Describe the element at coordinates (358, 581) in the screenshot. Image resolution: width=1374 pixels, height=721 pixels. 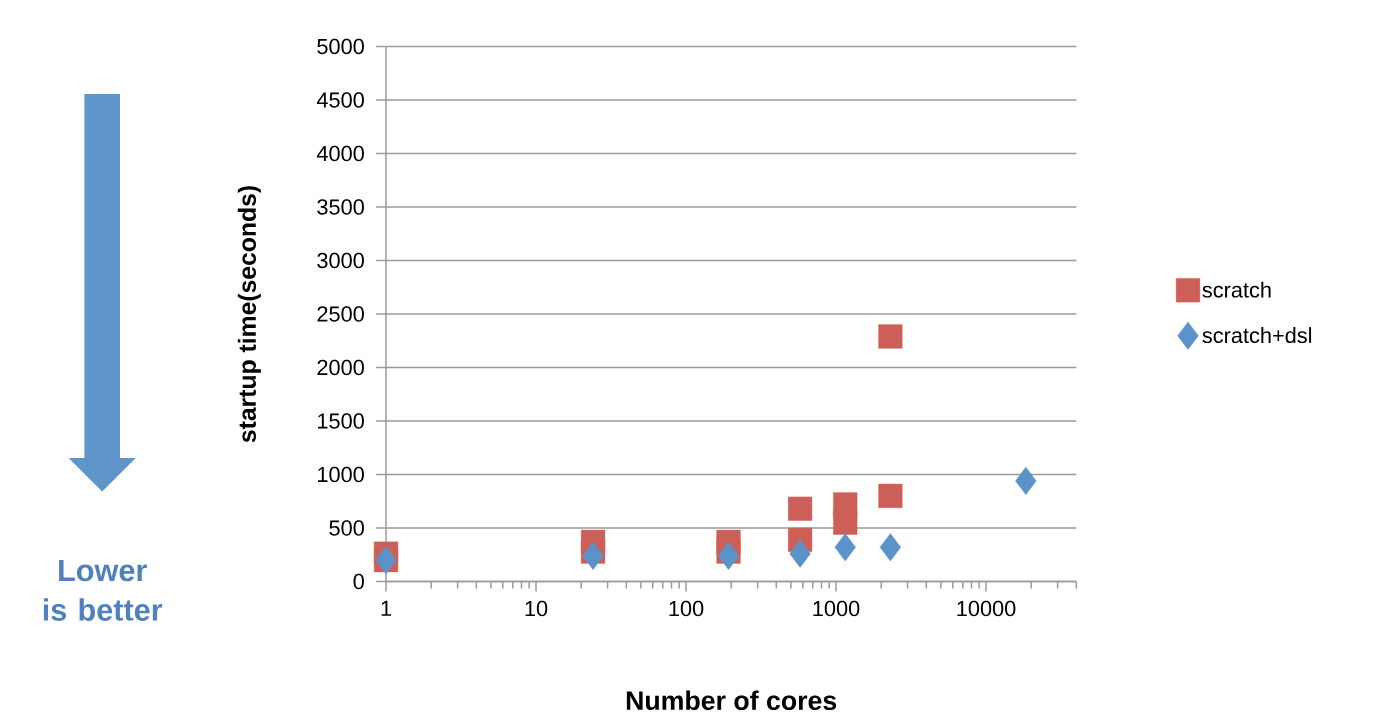
I see `y-tick-label: 0` at that location.